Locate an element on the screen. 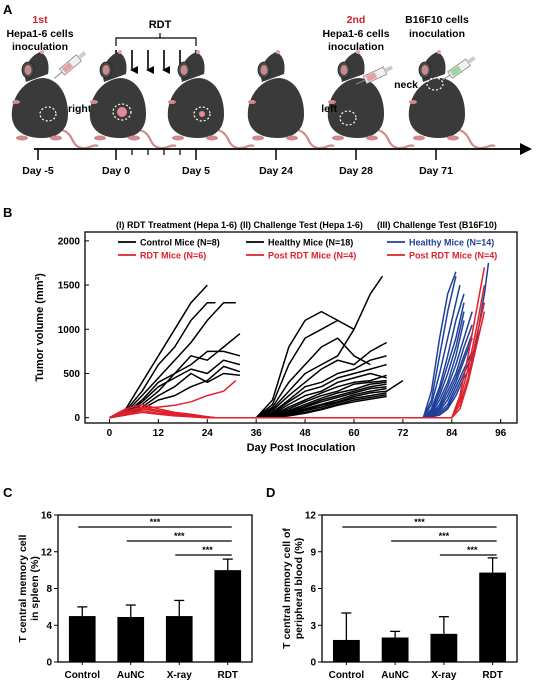 Image resolution: width=536 pixels, height=689 pixels. y-tick-label: 1500 is located at coordinates (69, 286).